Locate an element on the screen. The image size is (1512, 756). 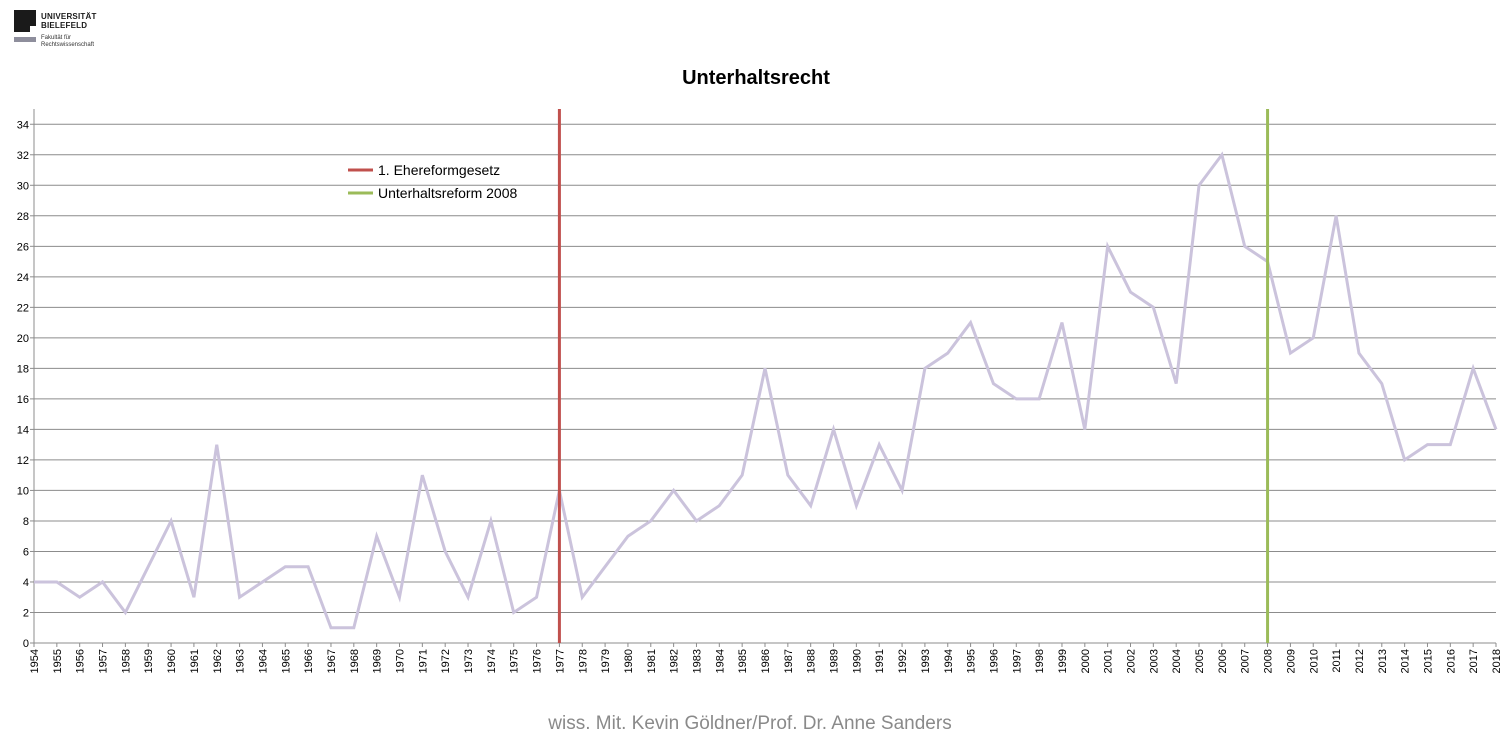
y-tick-label: 18 is located at coordinates (23, 369).